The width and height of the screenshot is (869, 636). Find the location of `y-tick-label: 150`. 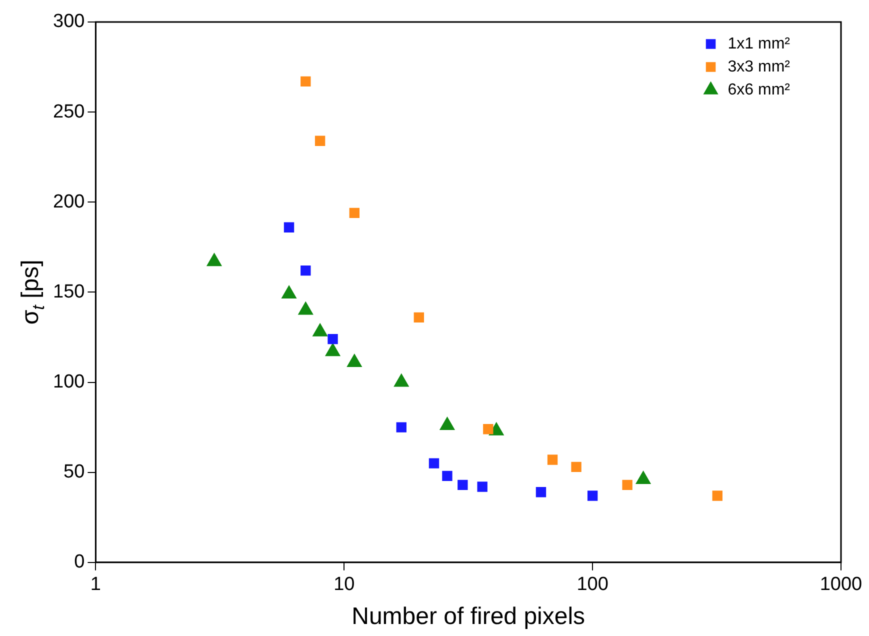

y-tick-label: 150 is located at coordinates (69, 291).